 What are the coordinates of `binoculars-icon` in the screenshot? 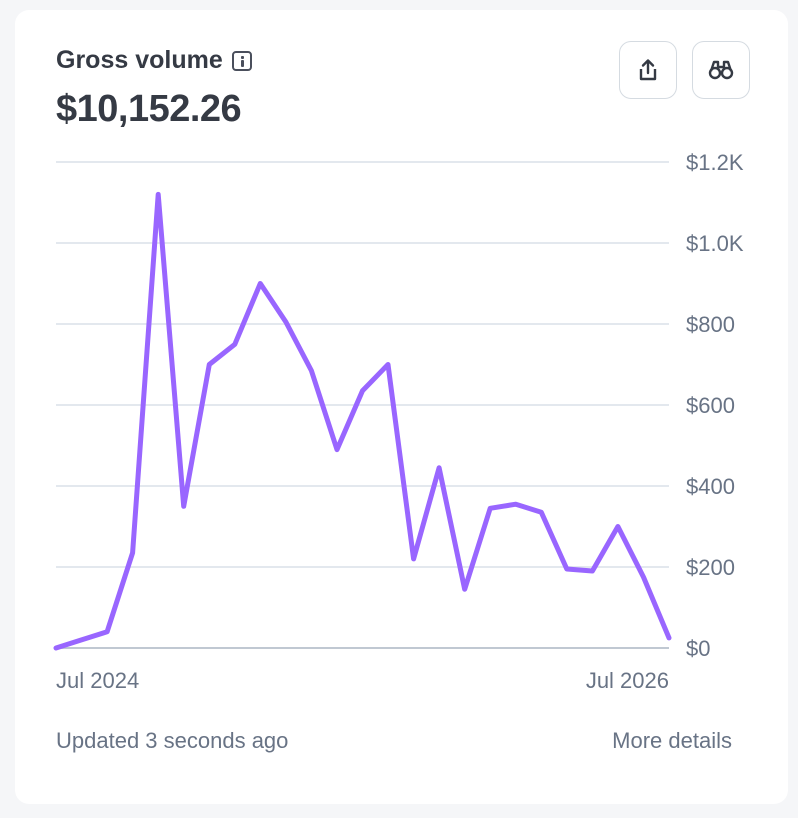 It's located at (721, 70).